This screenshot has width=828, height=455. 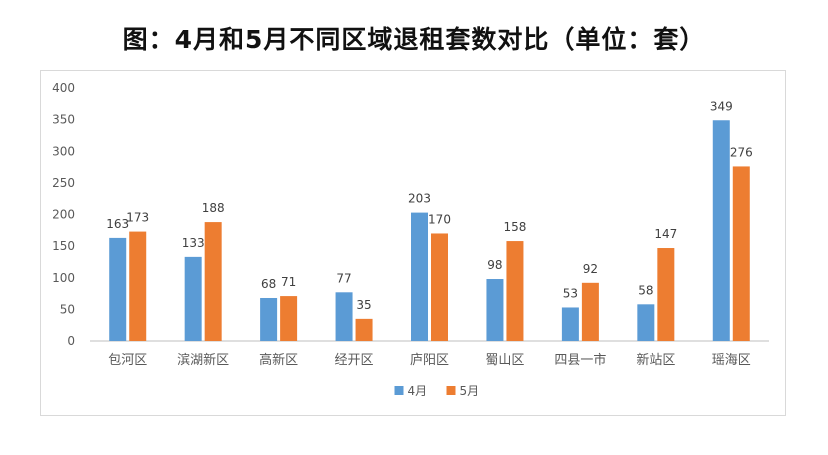 What do you see at coordinates (429, 360) in the screenshot?
I see `x-tick-label: 庐阳区` at bounding box center [429, 360].